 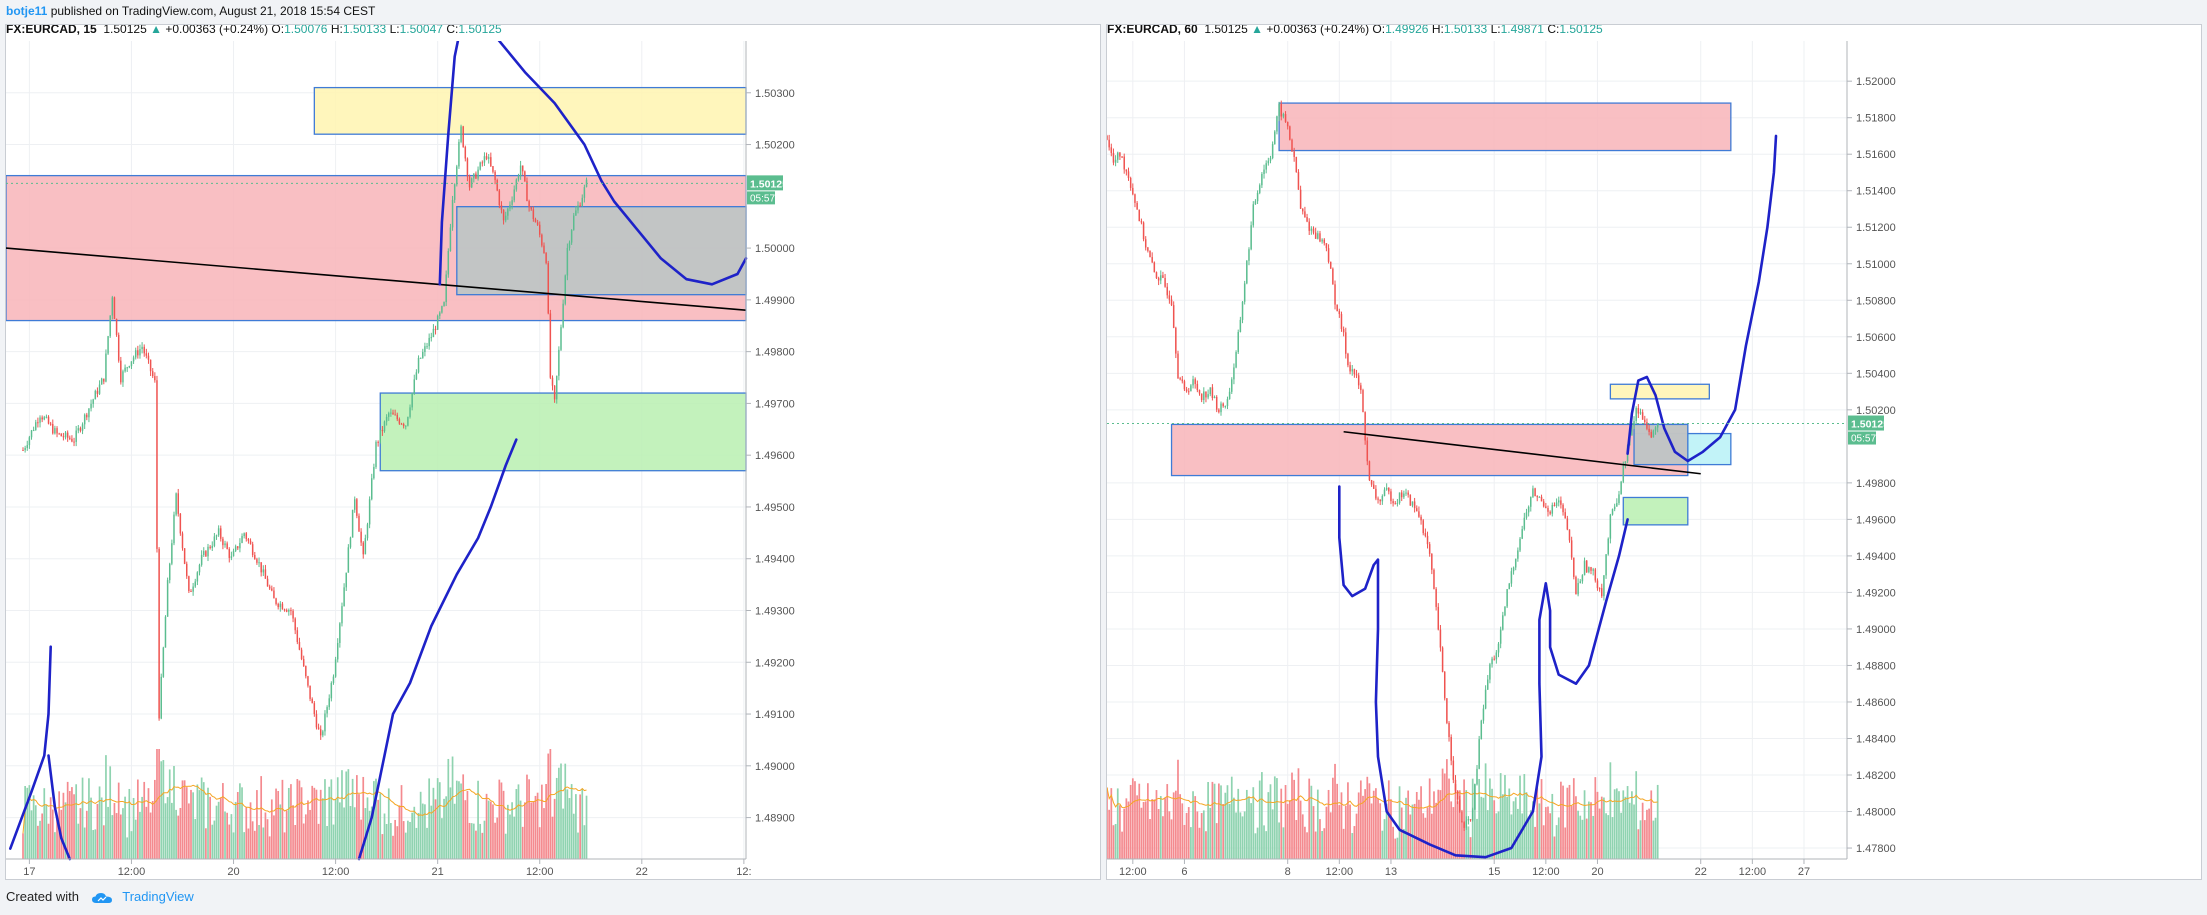 I want to click on tradingview-link: TradingView, so click(x=158, y=896).